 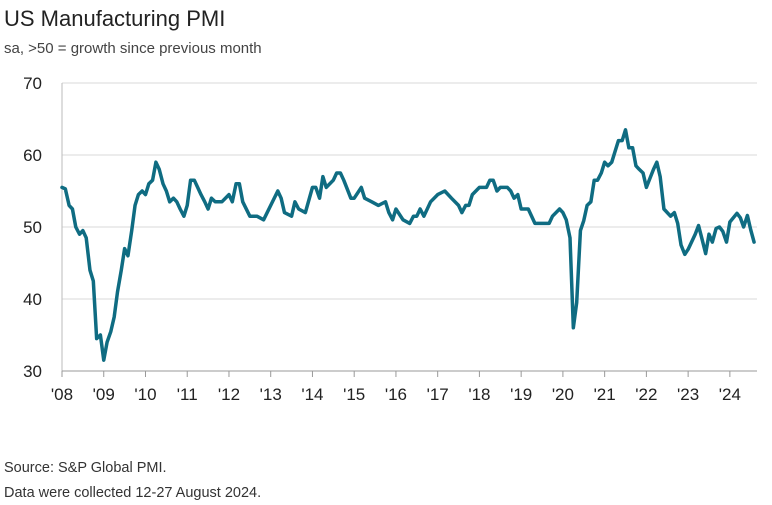 I want to click on x-tick-label: '19, so click(x=521, y=394).